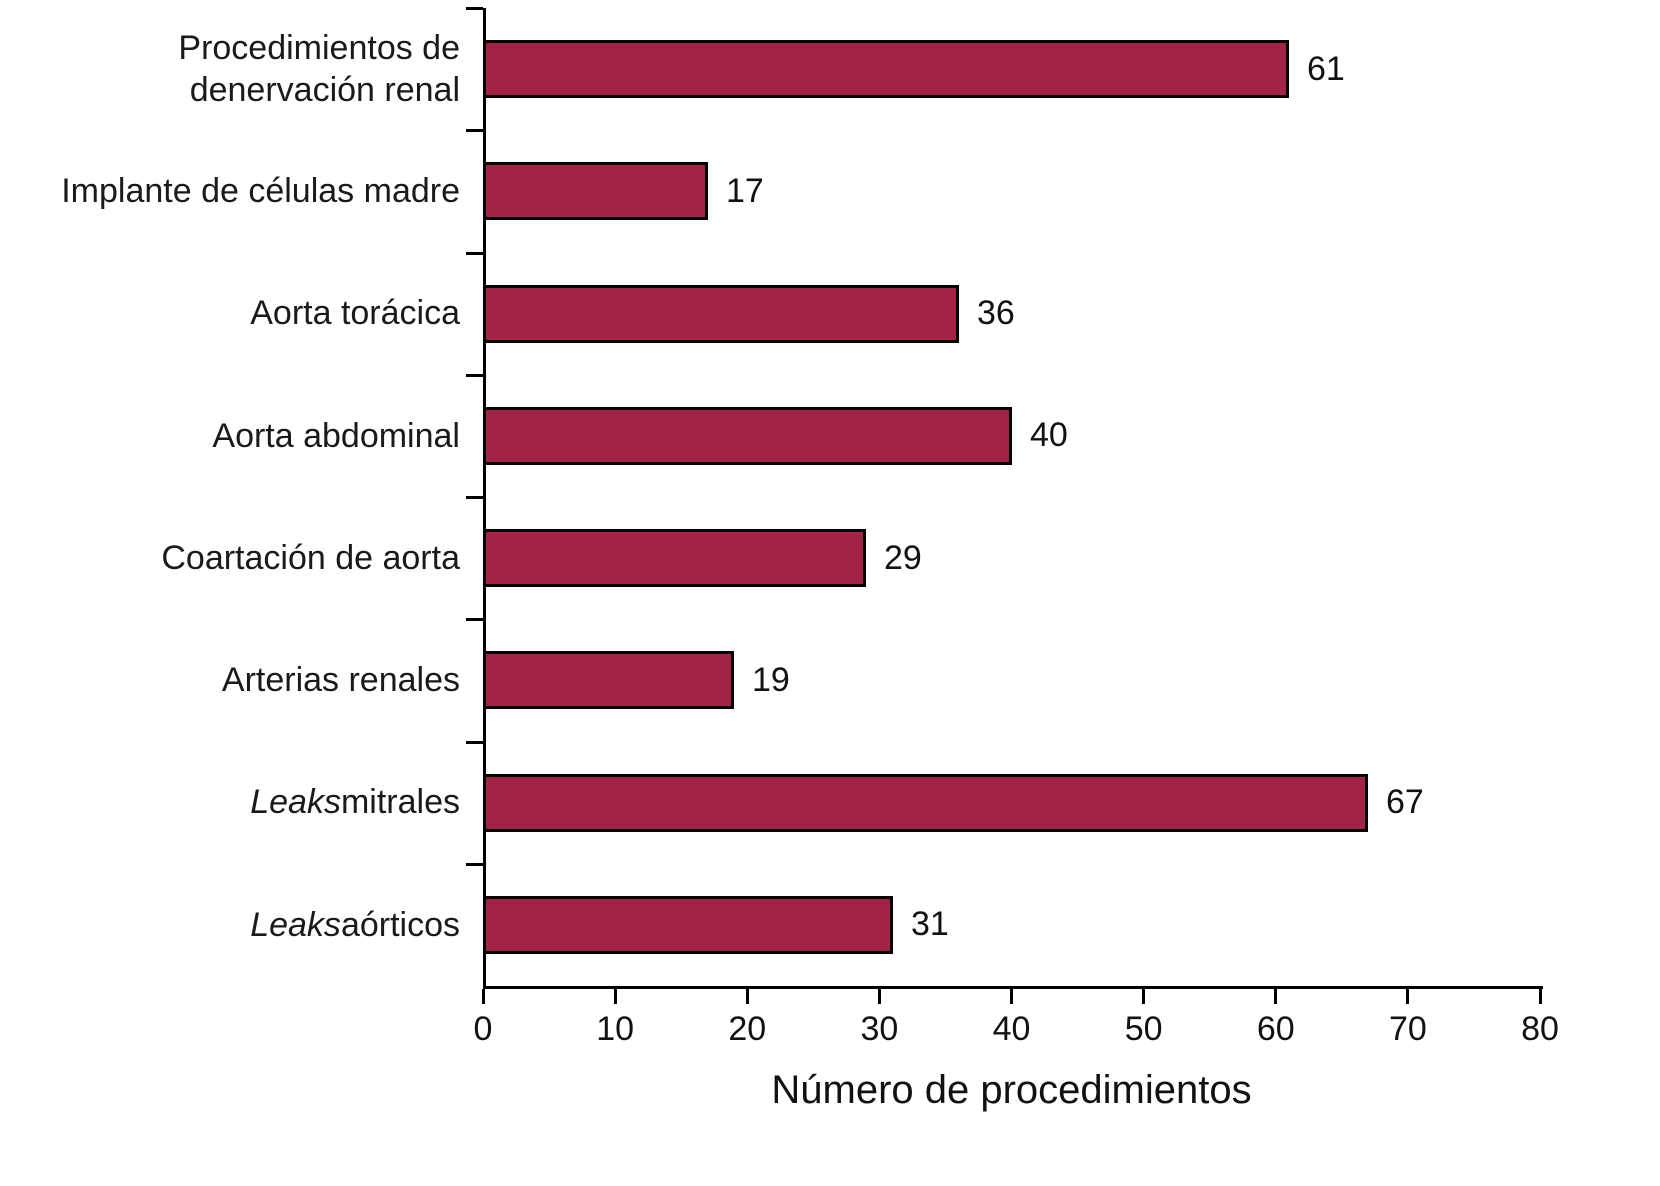 The image size is (1660, 1186). I want to click on x-tick-label: 80, so click(1540, 1029).